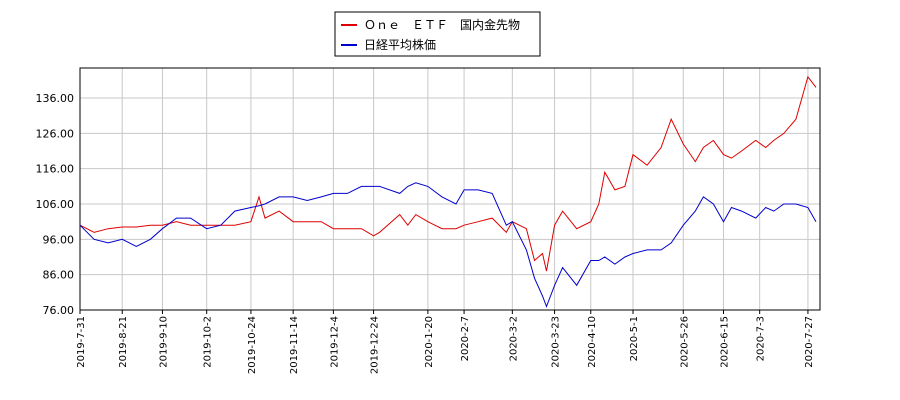 The width and height of the screenshot is (900, 400). Describe the element at coordinates (437, 34) in the screenshot. I see `legend-box` at that location.